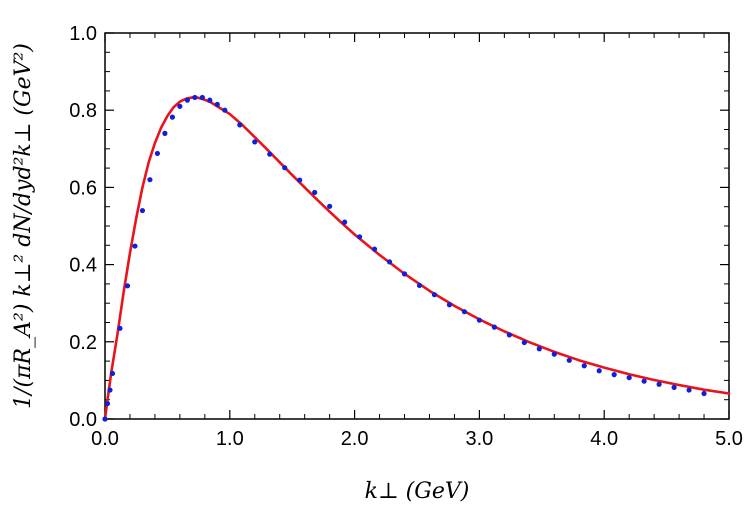  I want to click on x-tick-label: 4.0, so click(604, 439).